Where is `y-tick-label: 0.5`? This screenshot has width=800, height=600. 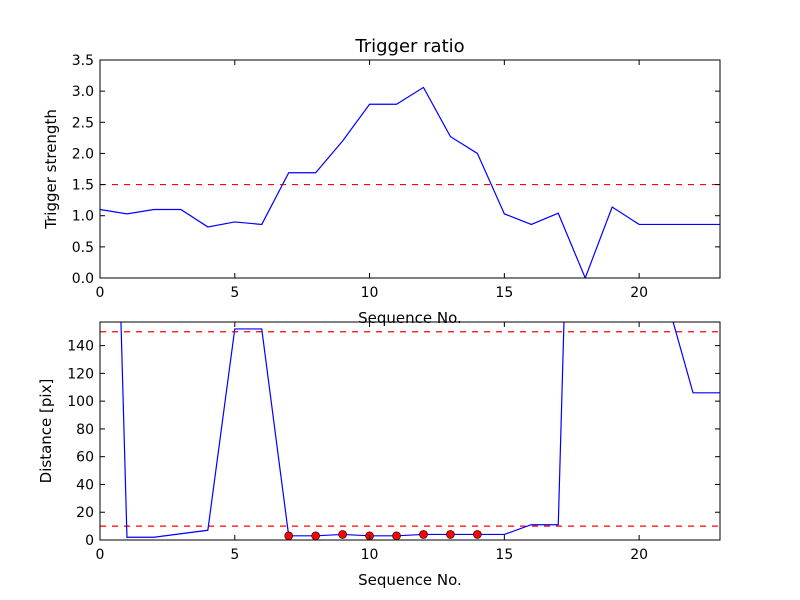
y-tick-label: 0.5 is located at coordinates (83, 248).